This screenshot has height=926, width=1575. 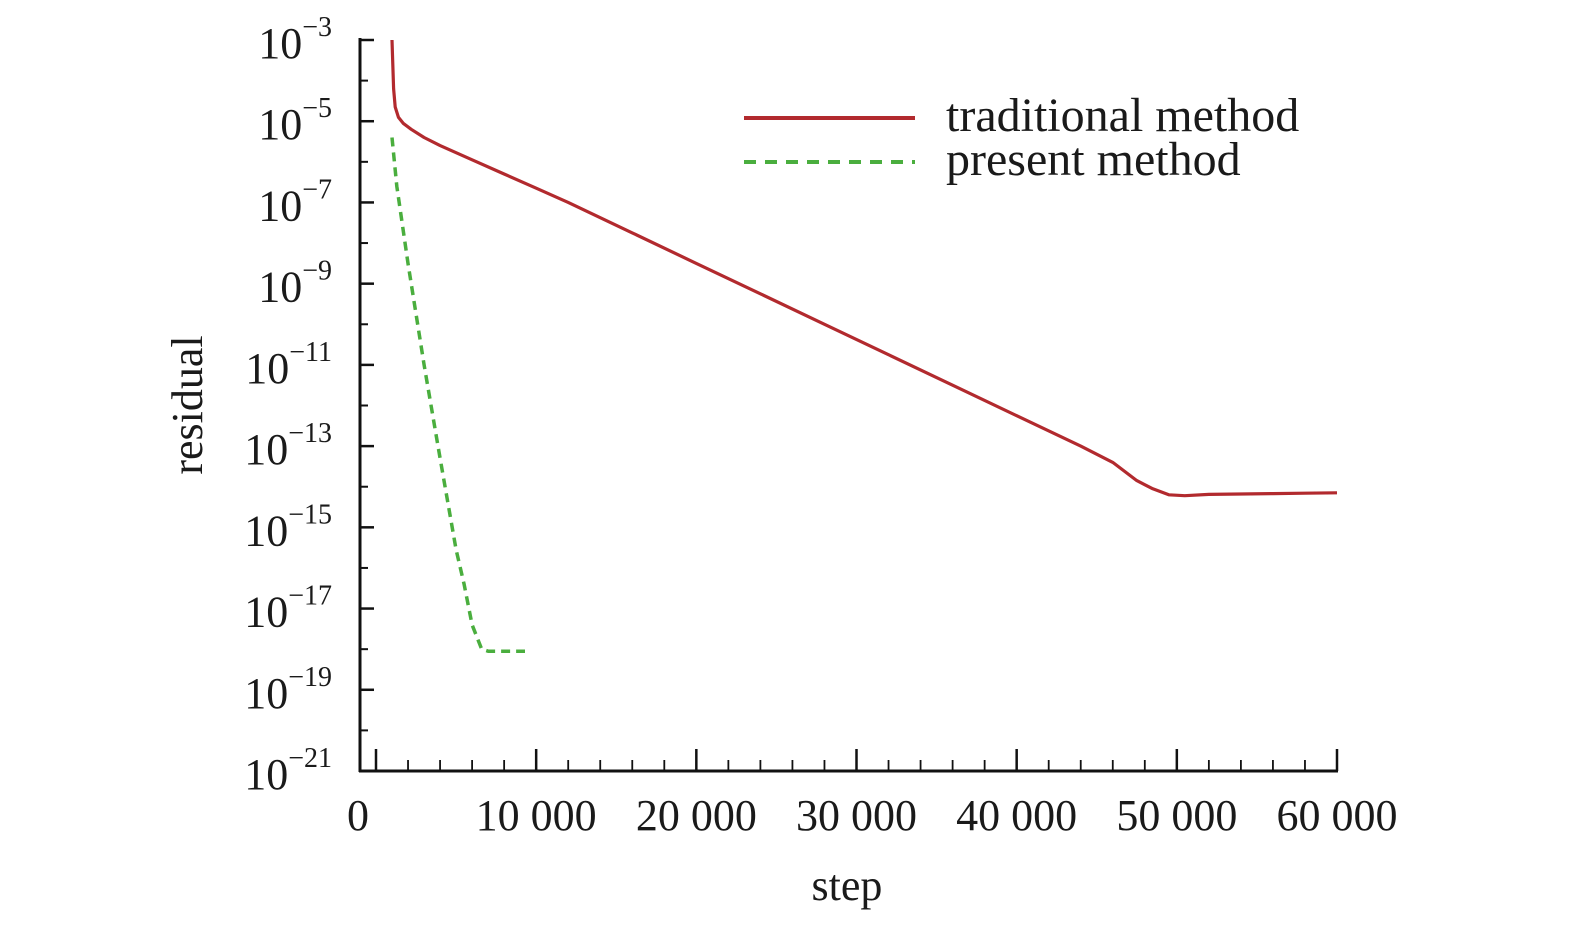 I want to click on y-axis-label: residual, so click(x=187, y=404).